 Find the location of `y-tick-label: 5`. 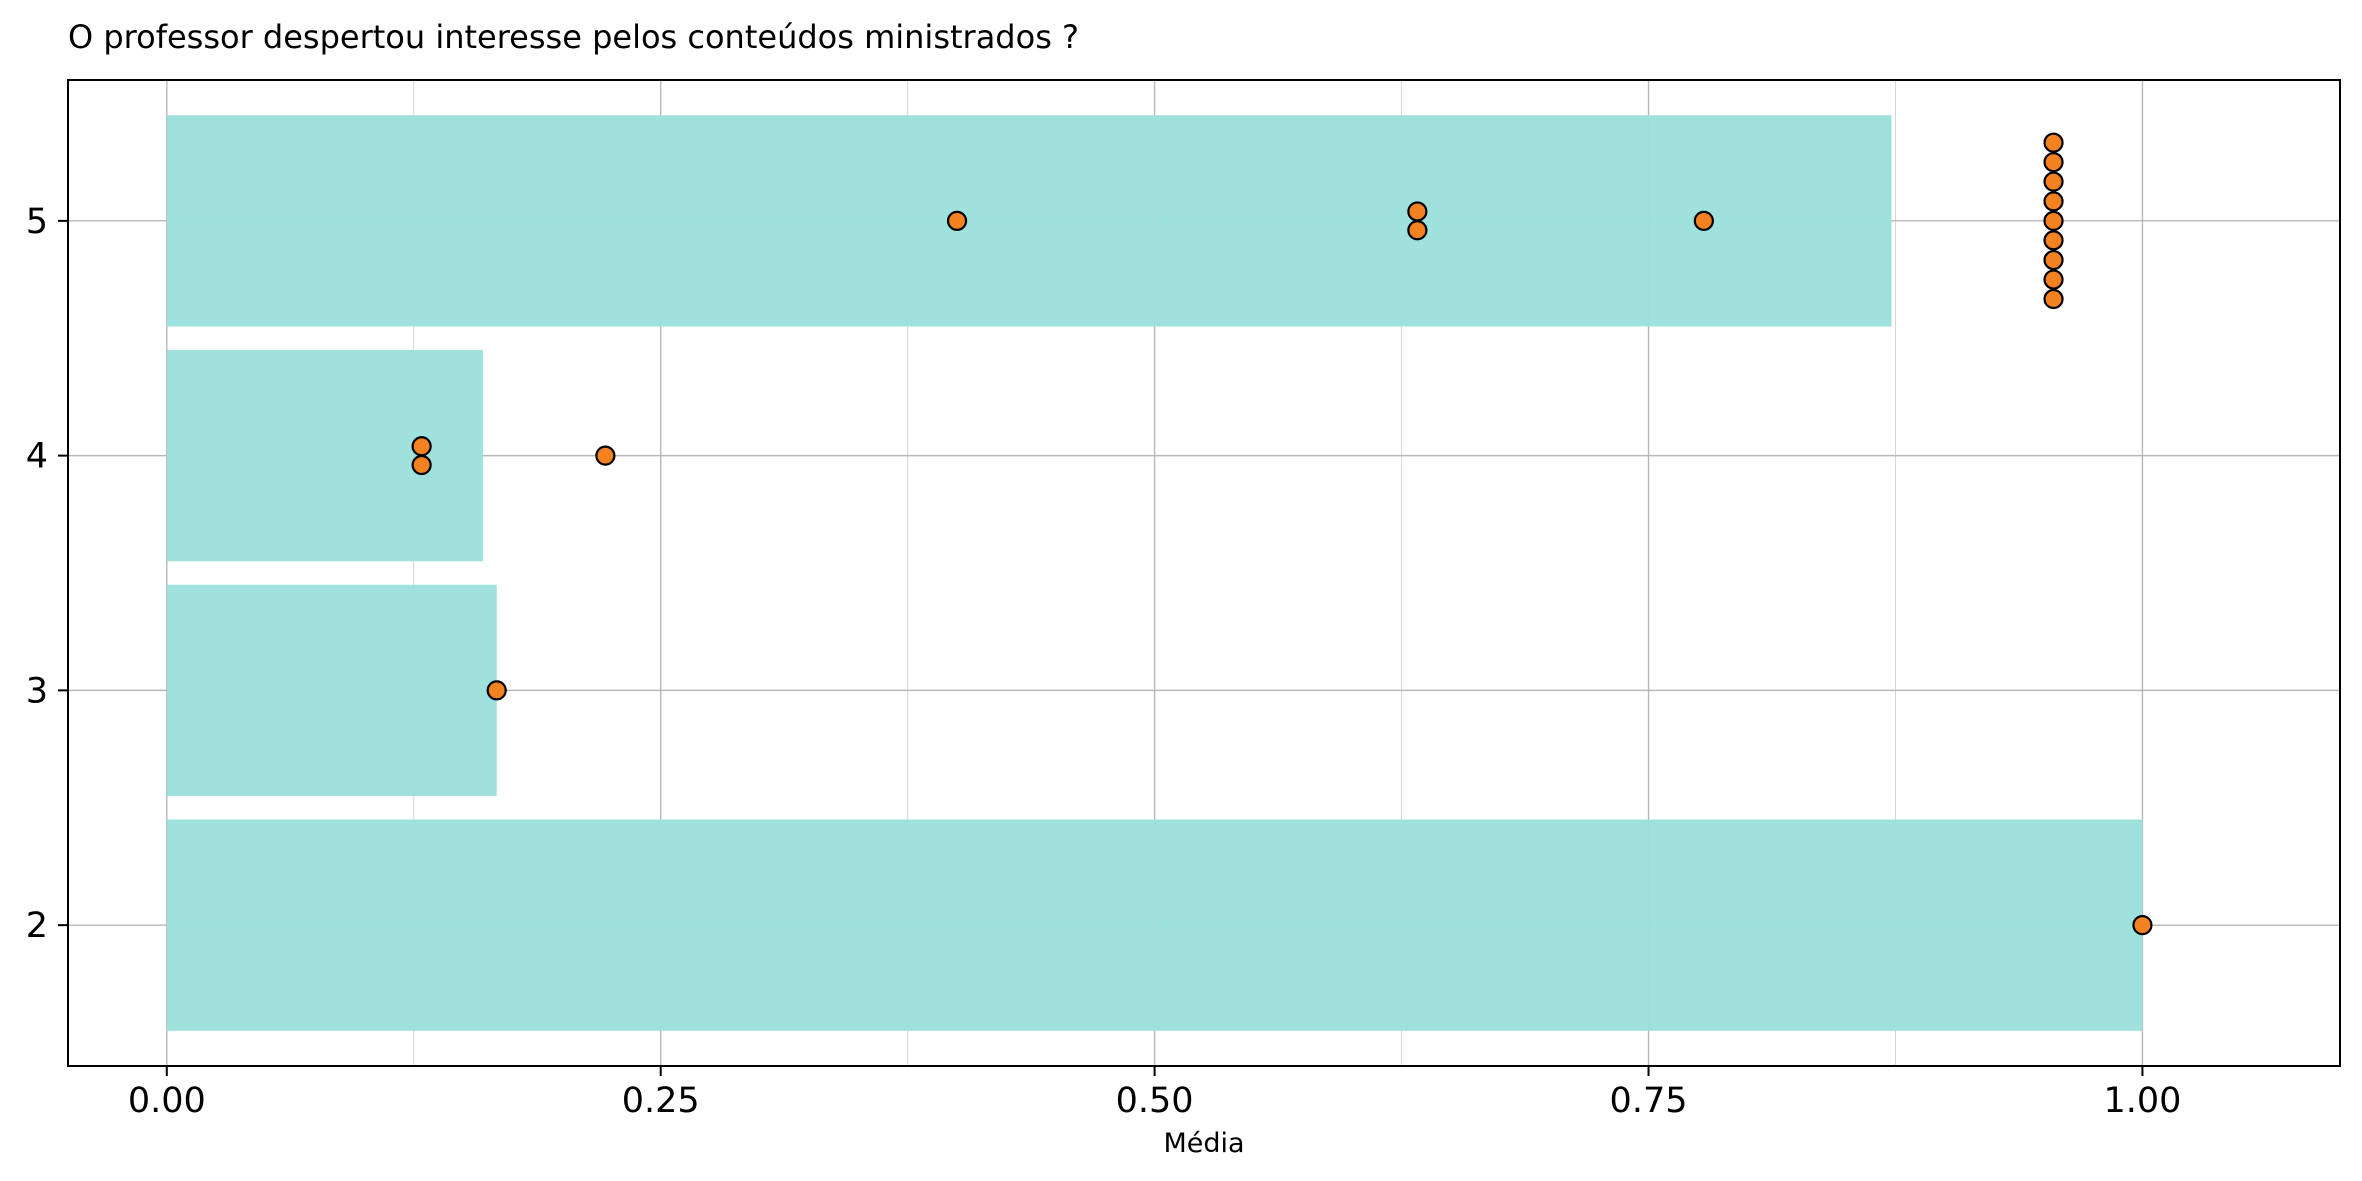

y-tick-label: 5 is located at coordinates (37, 222).